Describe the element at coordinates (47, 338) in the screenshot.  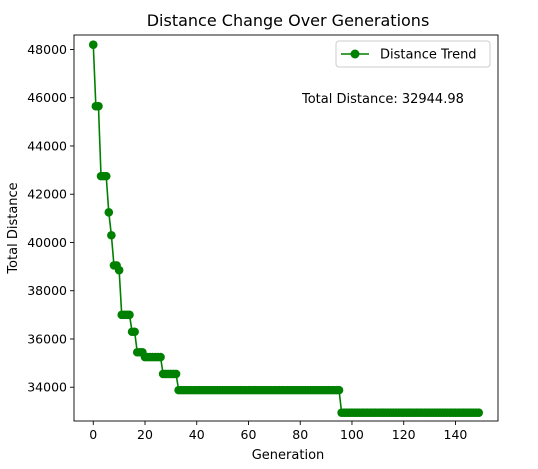
I see `y-tick-label: 36000` at that location.